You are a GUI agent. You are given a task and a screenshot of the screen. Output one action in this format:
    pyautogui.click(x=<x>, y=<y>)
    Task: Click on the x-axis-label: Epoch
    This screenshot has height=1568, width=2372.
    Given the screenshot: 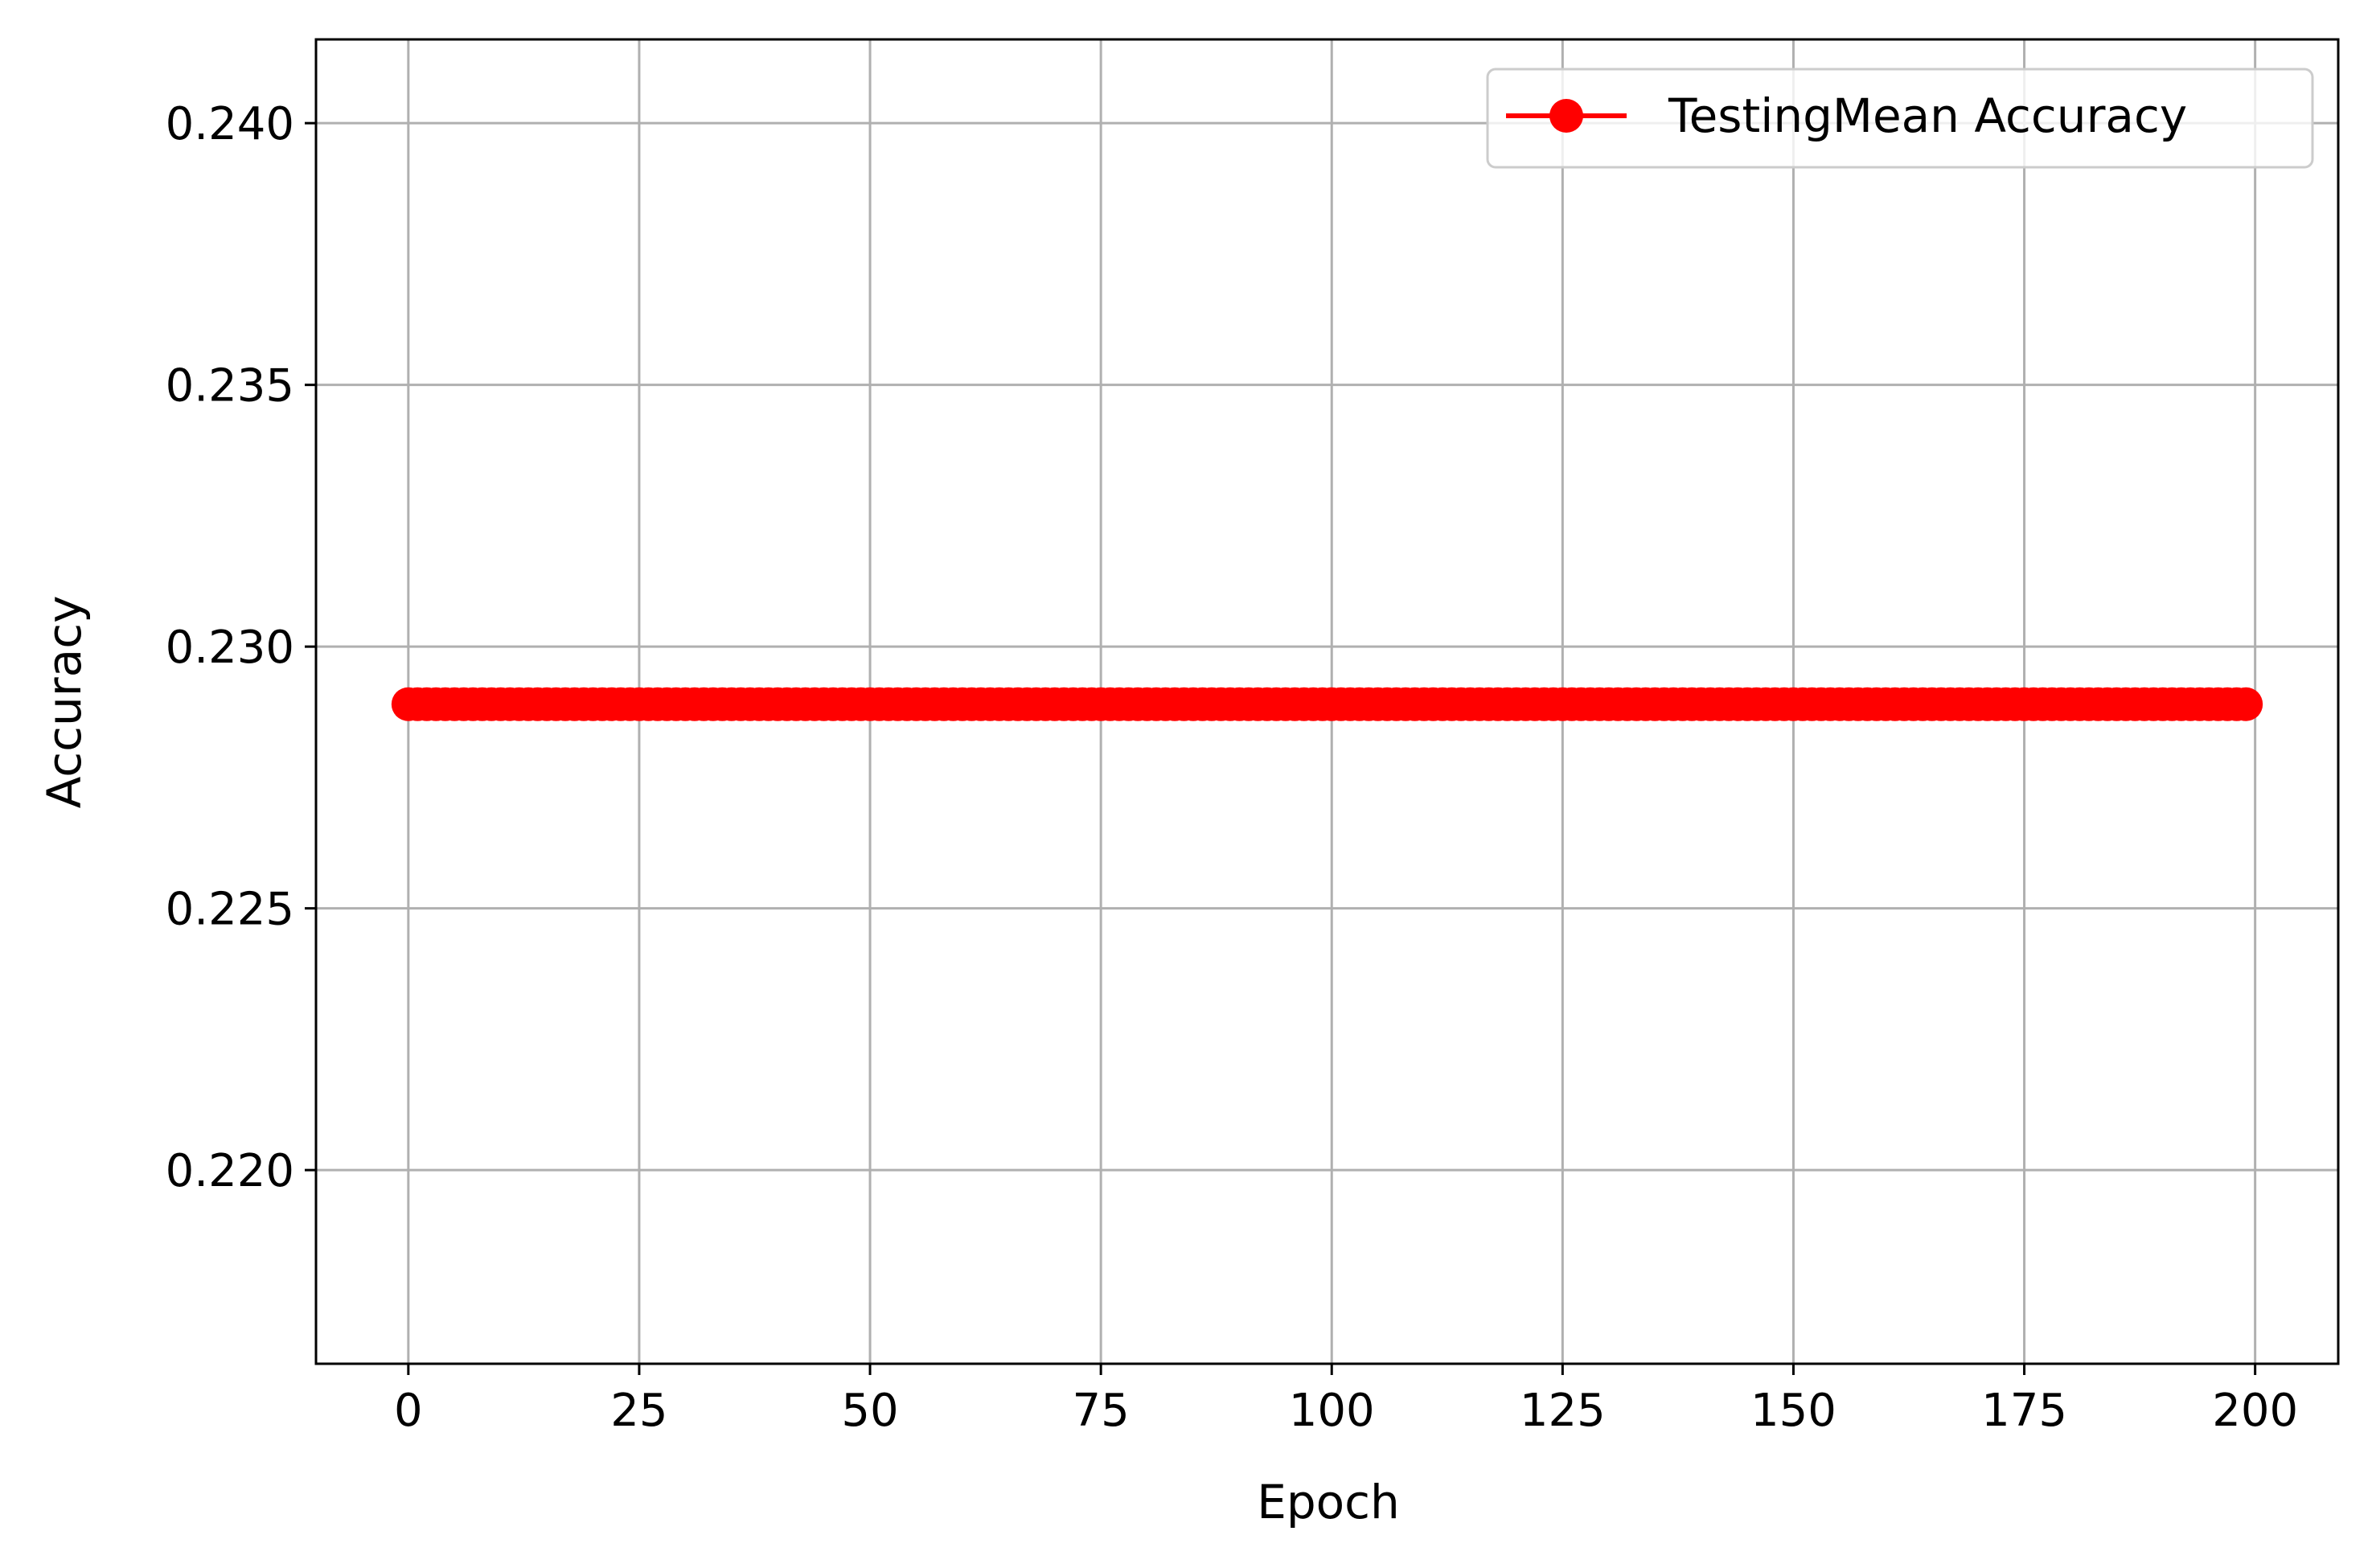 What is the action you would take?
    pyautogui.click(x=1328, y=1502)
    